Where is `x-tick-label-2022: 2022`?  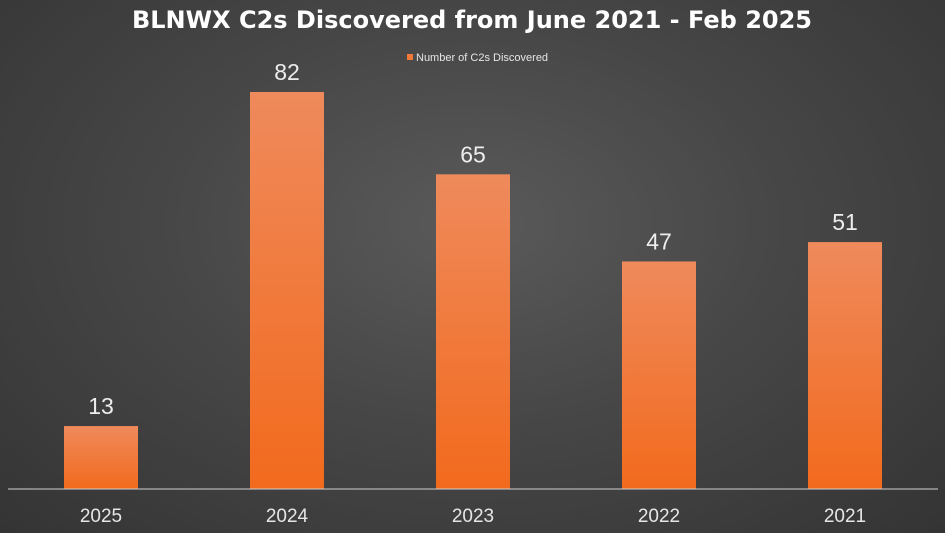 x-tick-label-2022: 2022 is located at coordinates (659, 516).